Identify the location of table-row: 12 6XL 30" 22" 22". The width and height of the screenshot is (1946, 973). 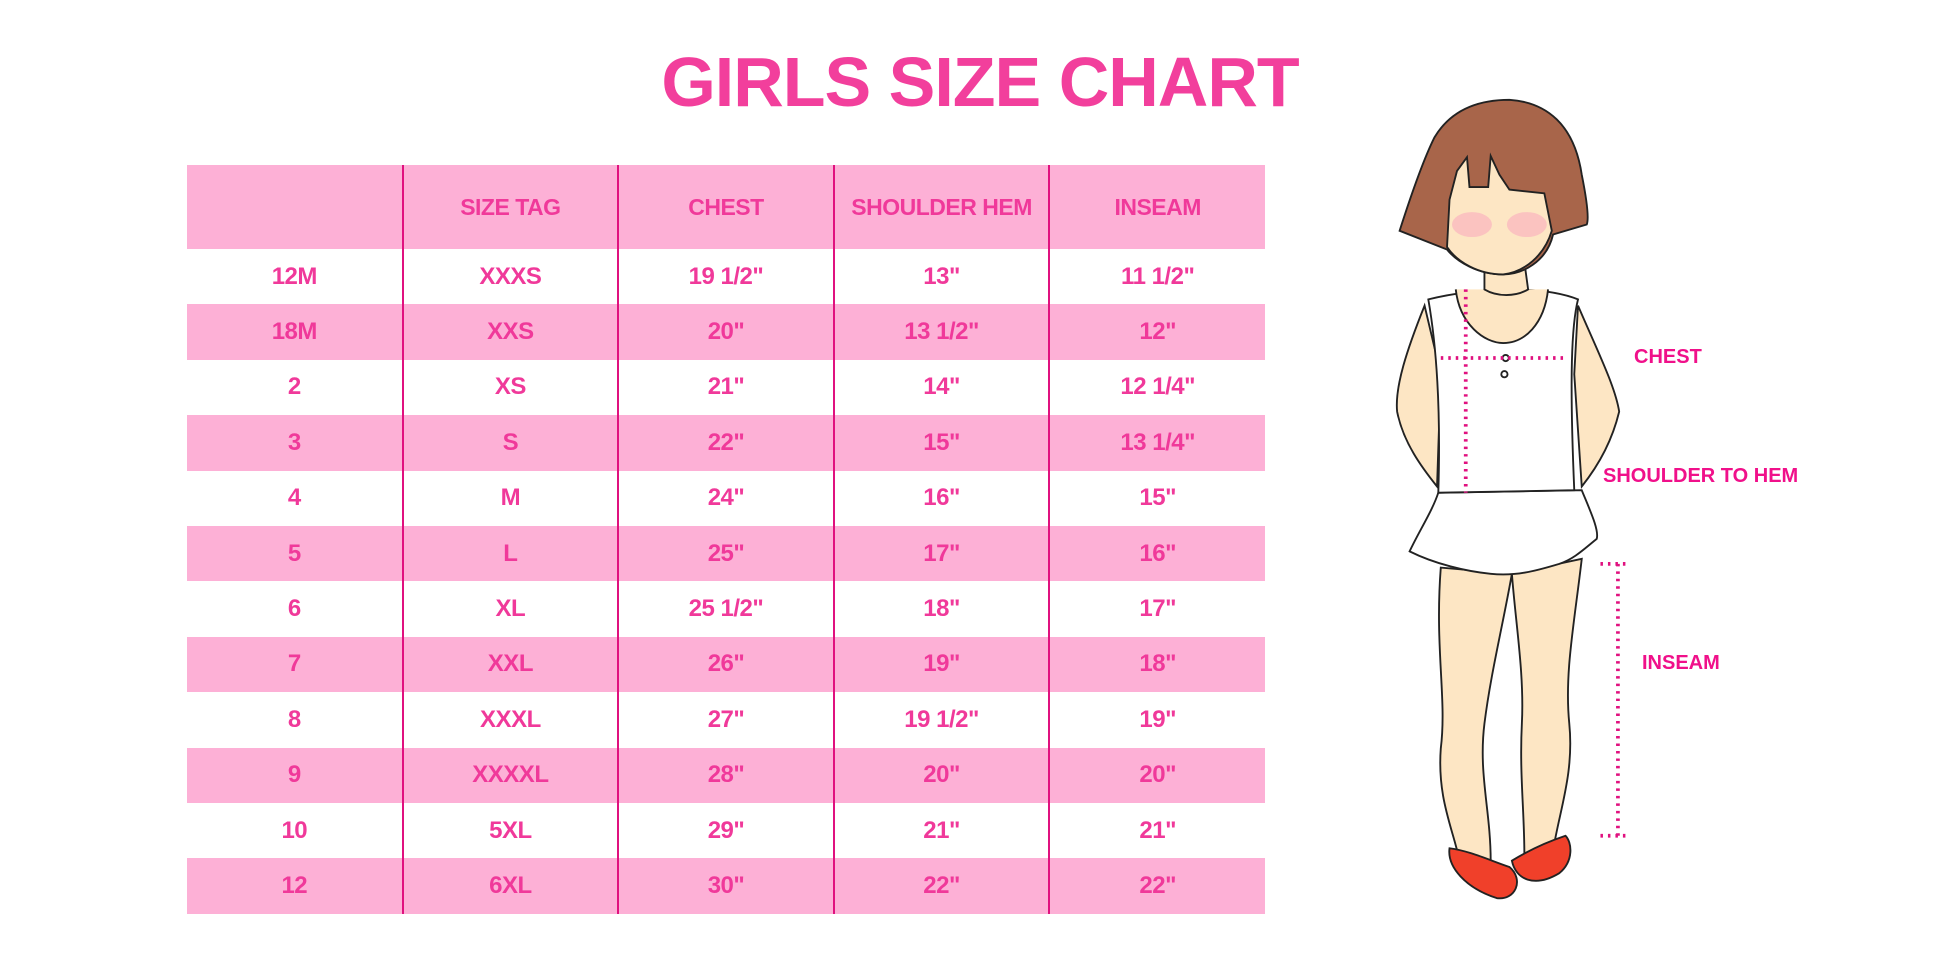
(726, 886).